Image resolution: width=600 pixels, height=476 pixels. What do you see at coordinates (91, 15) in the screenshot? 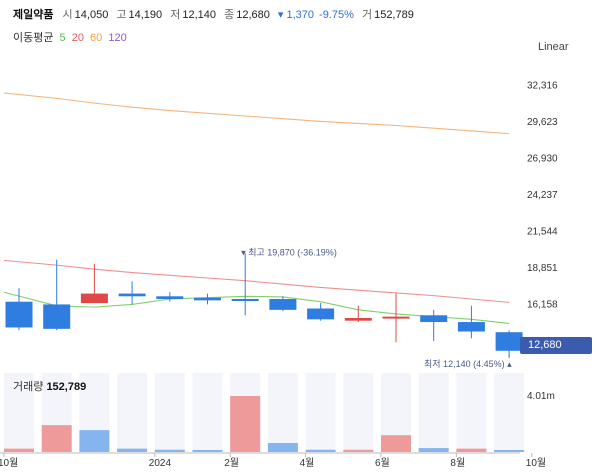
I see `open-value: 14,050` at bounding box center [91, 15].